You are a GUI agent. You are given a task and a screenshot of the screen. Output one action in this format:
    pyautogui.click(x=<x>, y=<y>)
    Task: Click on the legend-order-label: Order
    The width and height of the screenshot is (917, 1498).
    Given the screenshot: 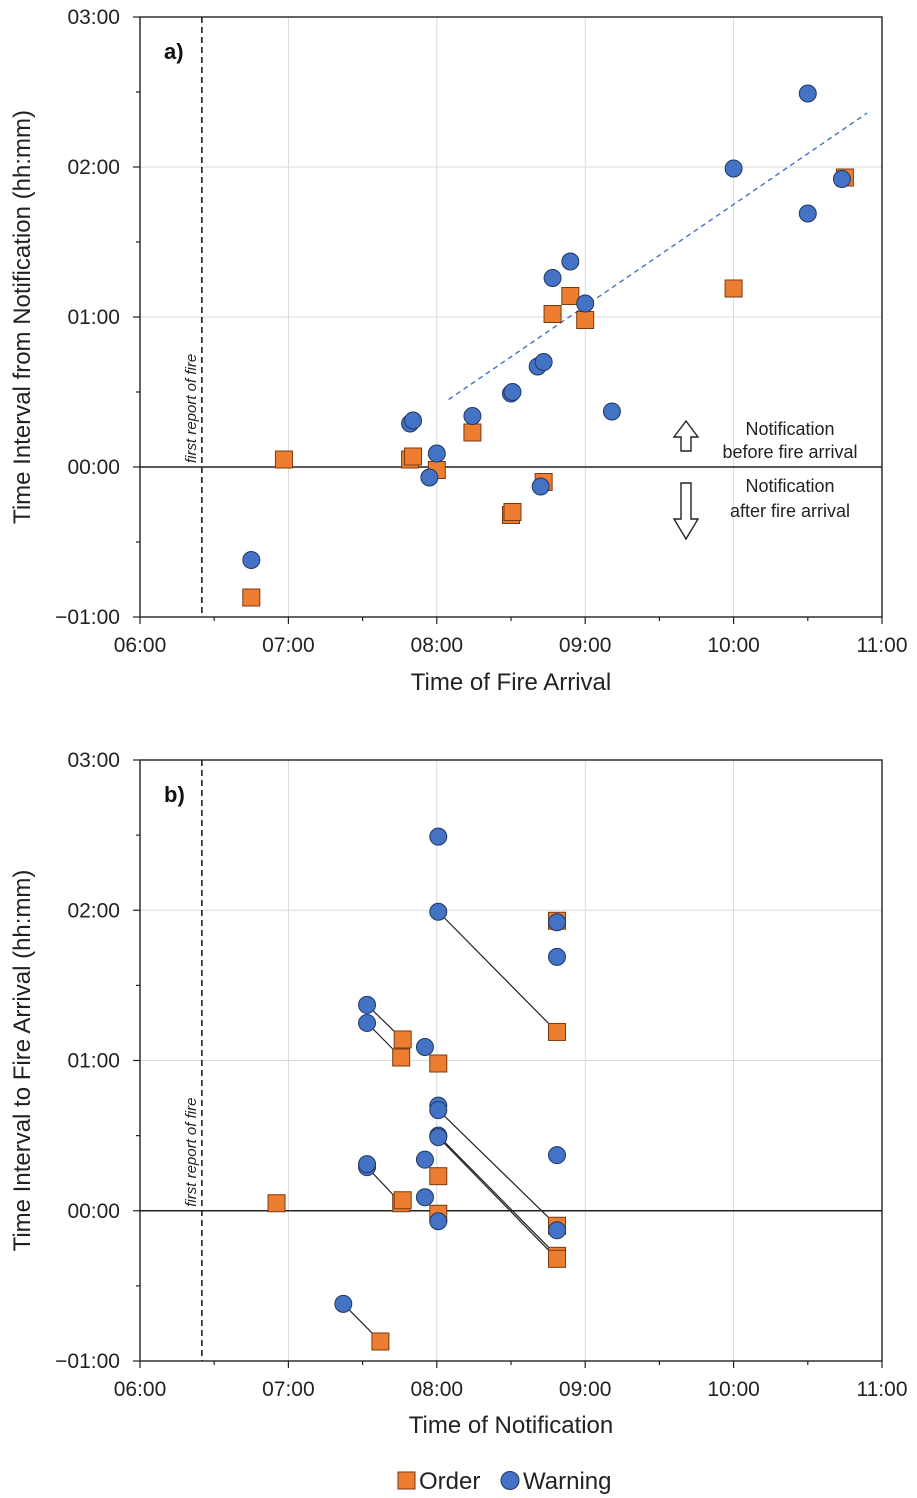 What is the action you would take?
    pyautogui.click(x=449, y=1481)
    